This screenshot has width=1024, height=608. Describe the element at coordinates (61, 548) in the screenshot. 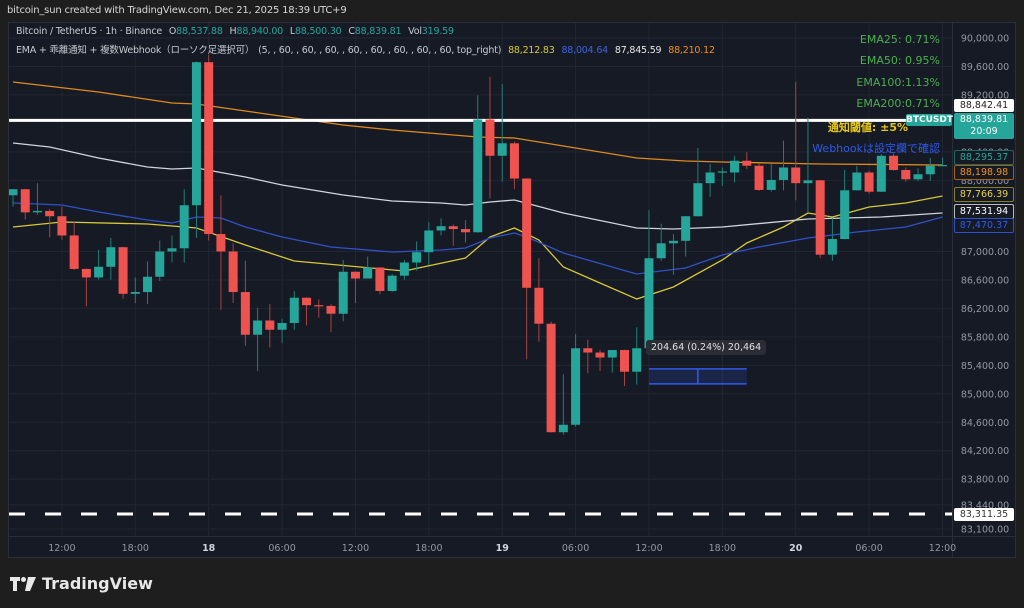

I see `x-tick-label: 12:00` at that location.